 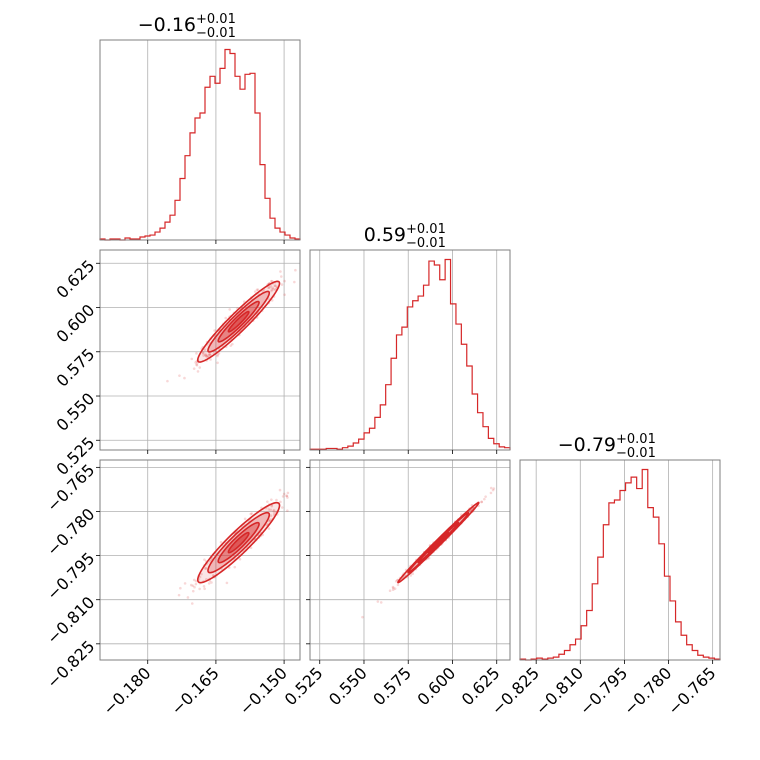 What do you see at coordinates (428, 552) in the screenshot?
I see `panel-content` at bounding box center [428, 552].